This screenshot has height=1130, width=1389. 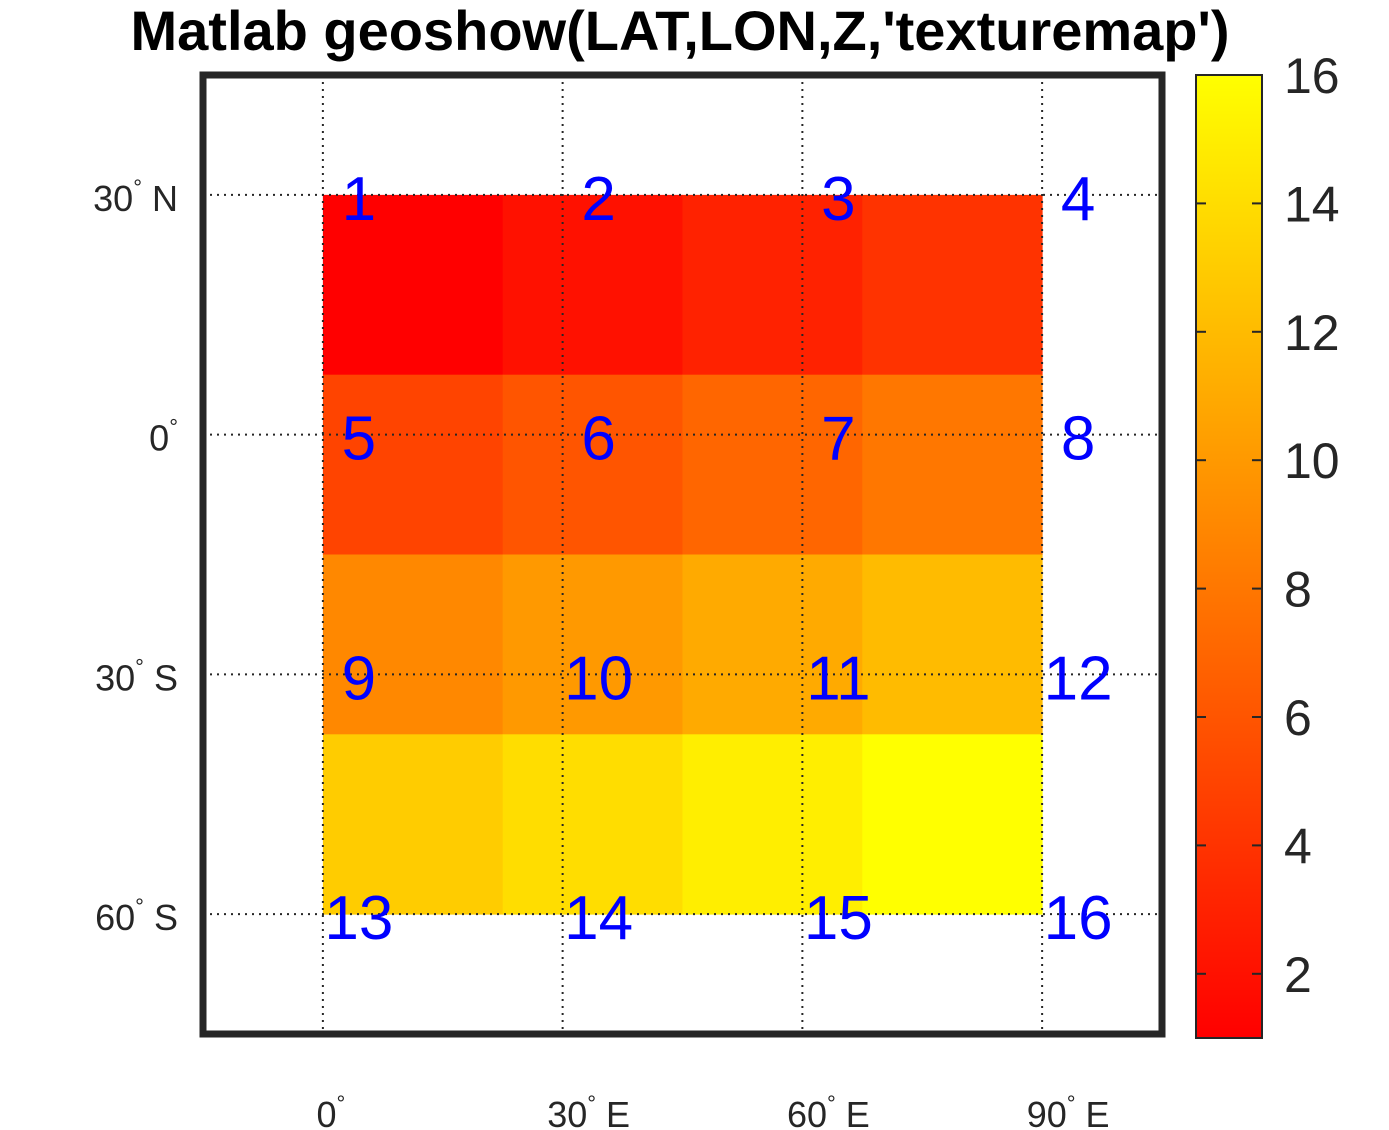 What do you see at coordinates (680, 31) in the screenshot?
I see `chart-title: Matlab geoshow(LAT,LON,Z,'texturemap')` at bounding box center [680, 31].